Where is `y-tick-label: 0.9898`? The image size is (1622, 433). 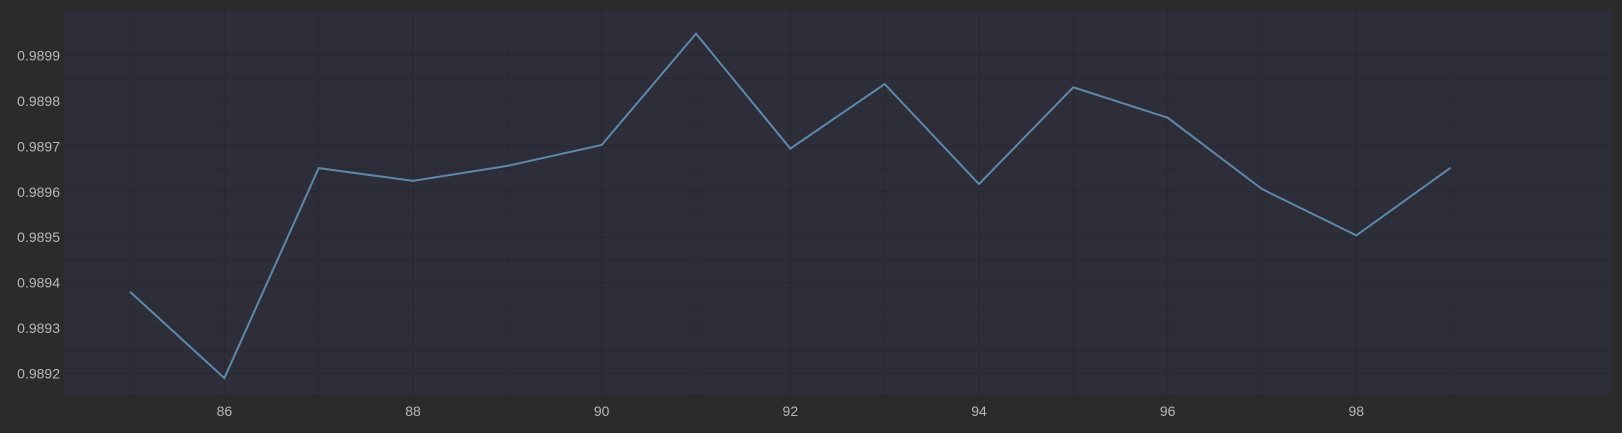 y-tick-label: 0.9898 is located at coordinates (38, 101).